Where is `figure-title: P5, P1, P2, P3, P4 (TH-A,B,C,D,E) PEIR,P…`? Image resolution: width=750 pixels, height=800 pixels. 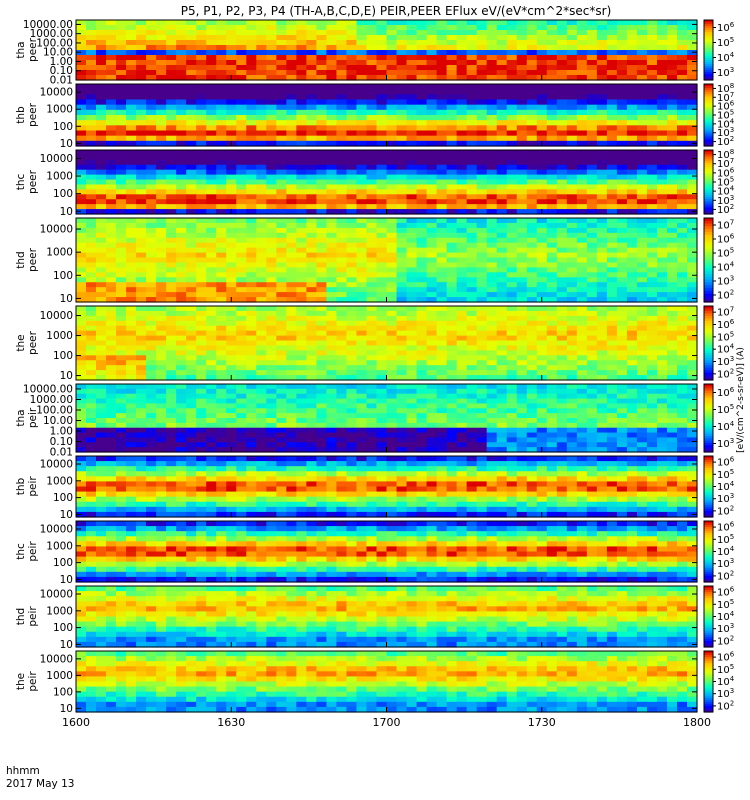
figure-title: P5, P1, P2, P3, P4 (TH-A,B,C,D,E) PEIR,P… is located at coordinates (396, 11).